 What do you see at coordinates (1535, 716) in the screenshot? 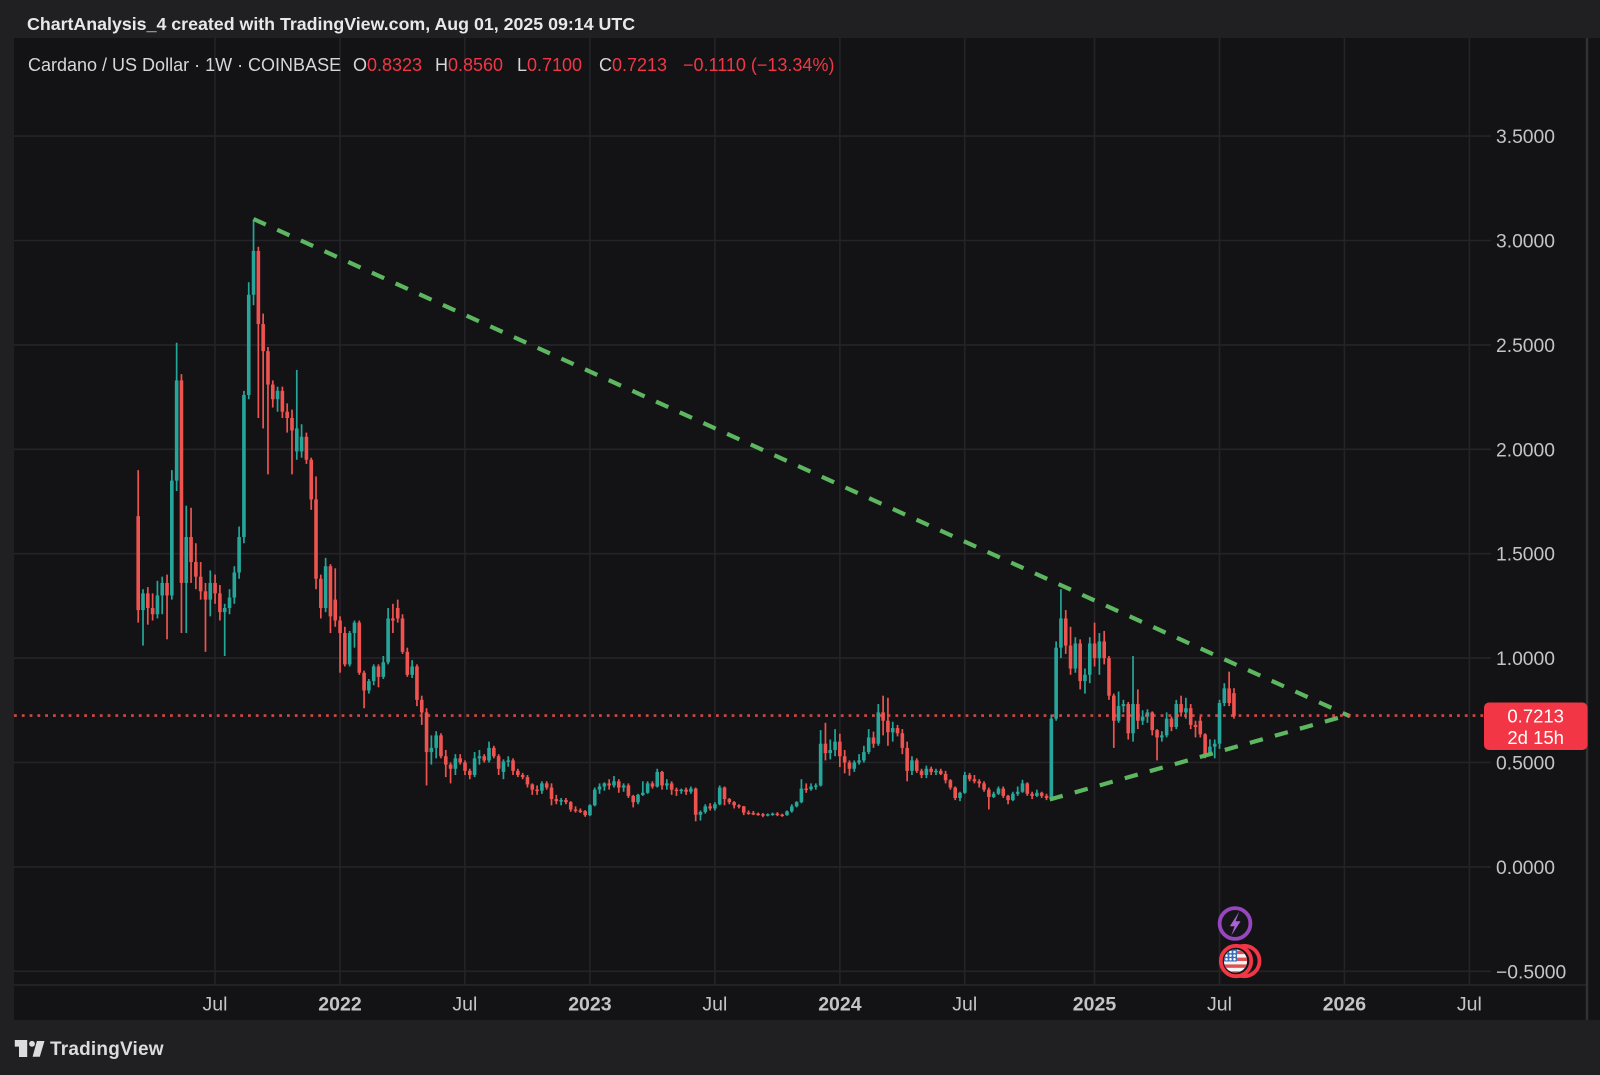
I see `svg-text: 0.7213` at bounding box center [1535, 716].